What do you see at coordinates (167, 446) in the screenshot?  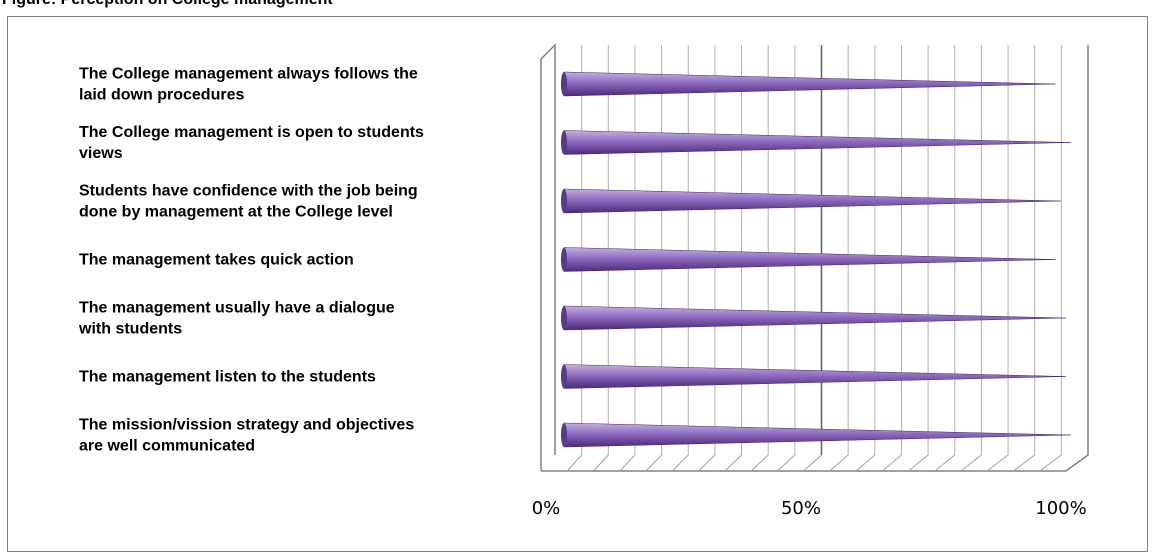 I see `category-label-line: are well communicated` at bounding box center [167, 446].